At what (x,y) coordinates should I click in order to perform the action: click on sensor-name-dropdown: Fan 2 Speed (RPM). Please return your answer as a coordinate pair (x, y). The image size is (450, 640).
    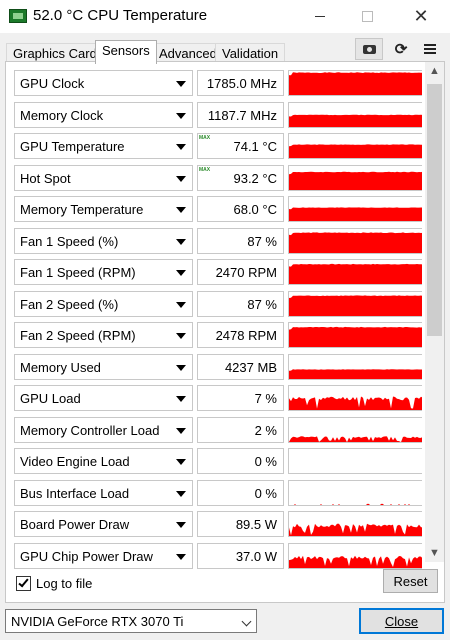
    Looking at the image, I should click on (103, 335).